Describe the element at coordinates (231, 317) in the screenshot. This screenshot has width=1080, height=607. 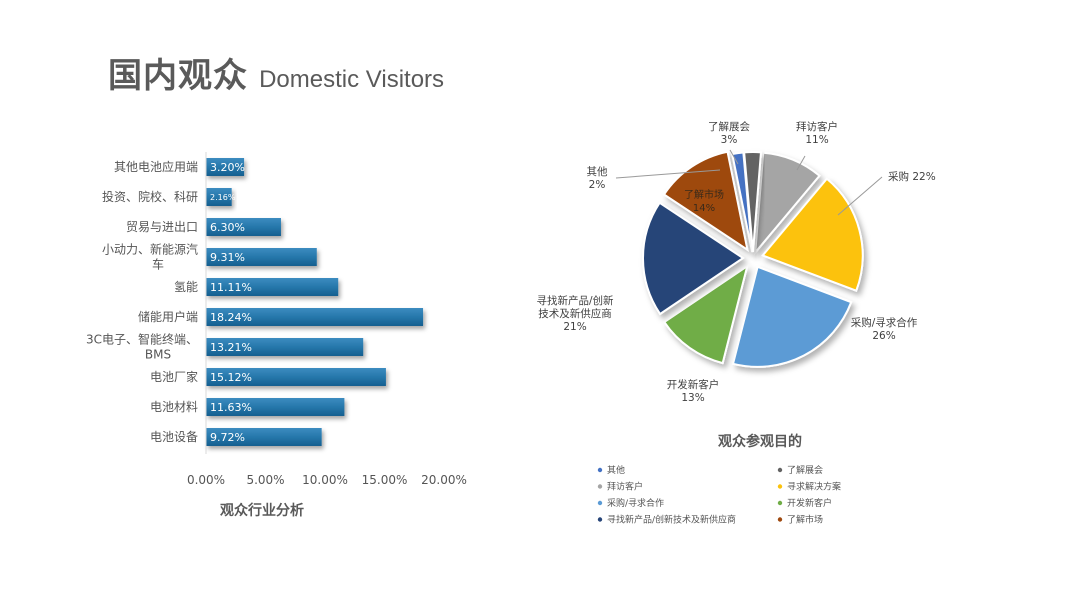
I see `bar-data-label: 18.24%` at that location.